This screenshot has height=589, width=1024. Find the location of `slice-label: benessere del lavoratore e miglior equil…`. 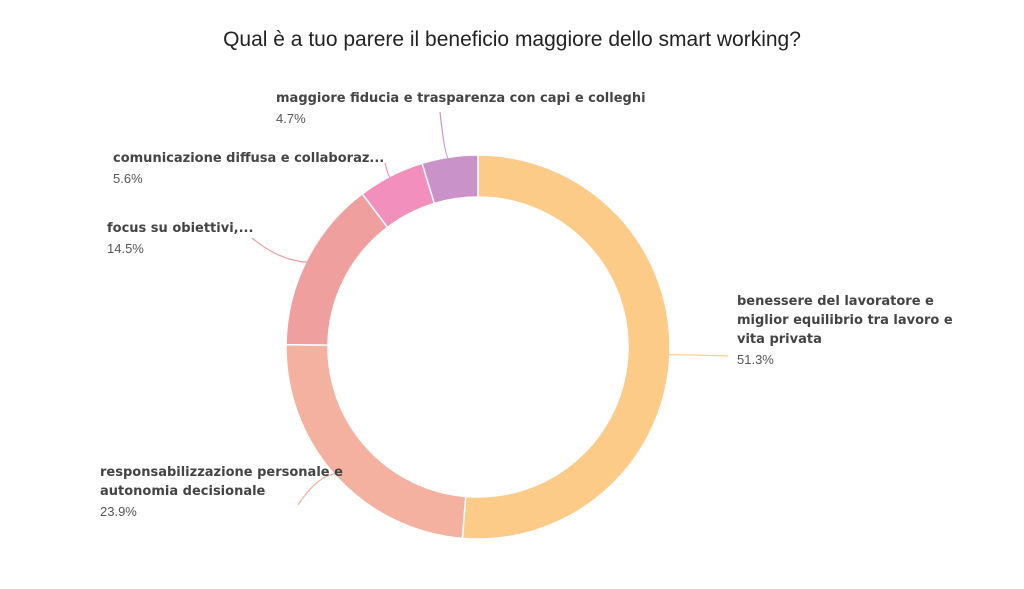

slice-label: benessere del lavoratore e miglior equil… is located at coordinates (845, 320).